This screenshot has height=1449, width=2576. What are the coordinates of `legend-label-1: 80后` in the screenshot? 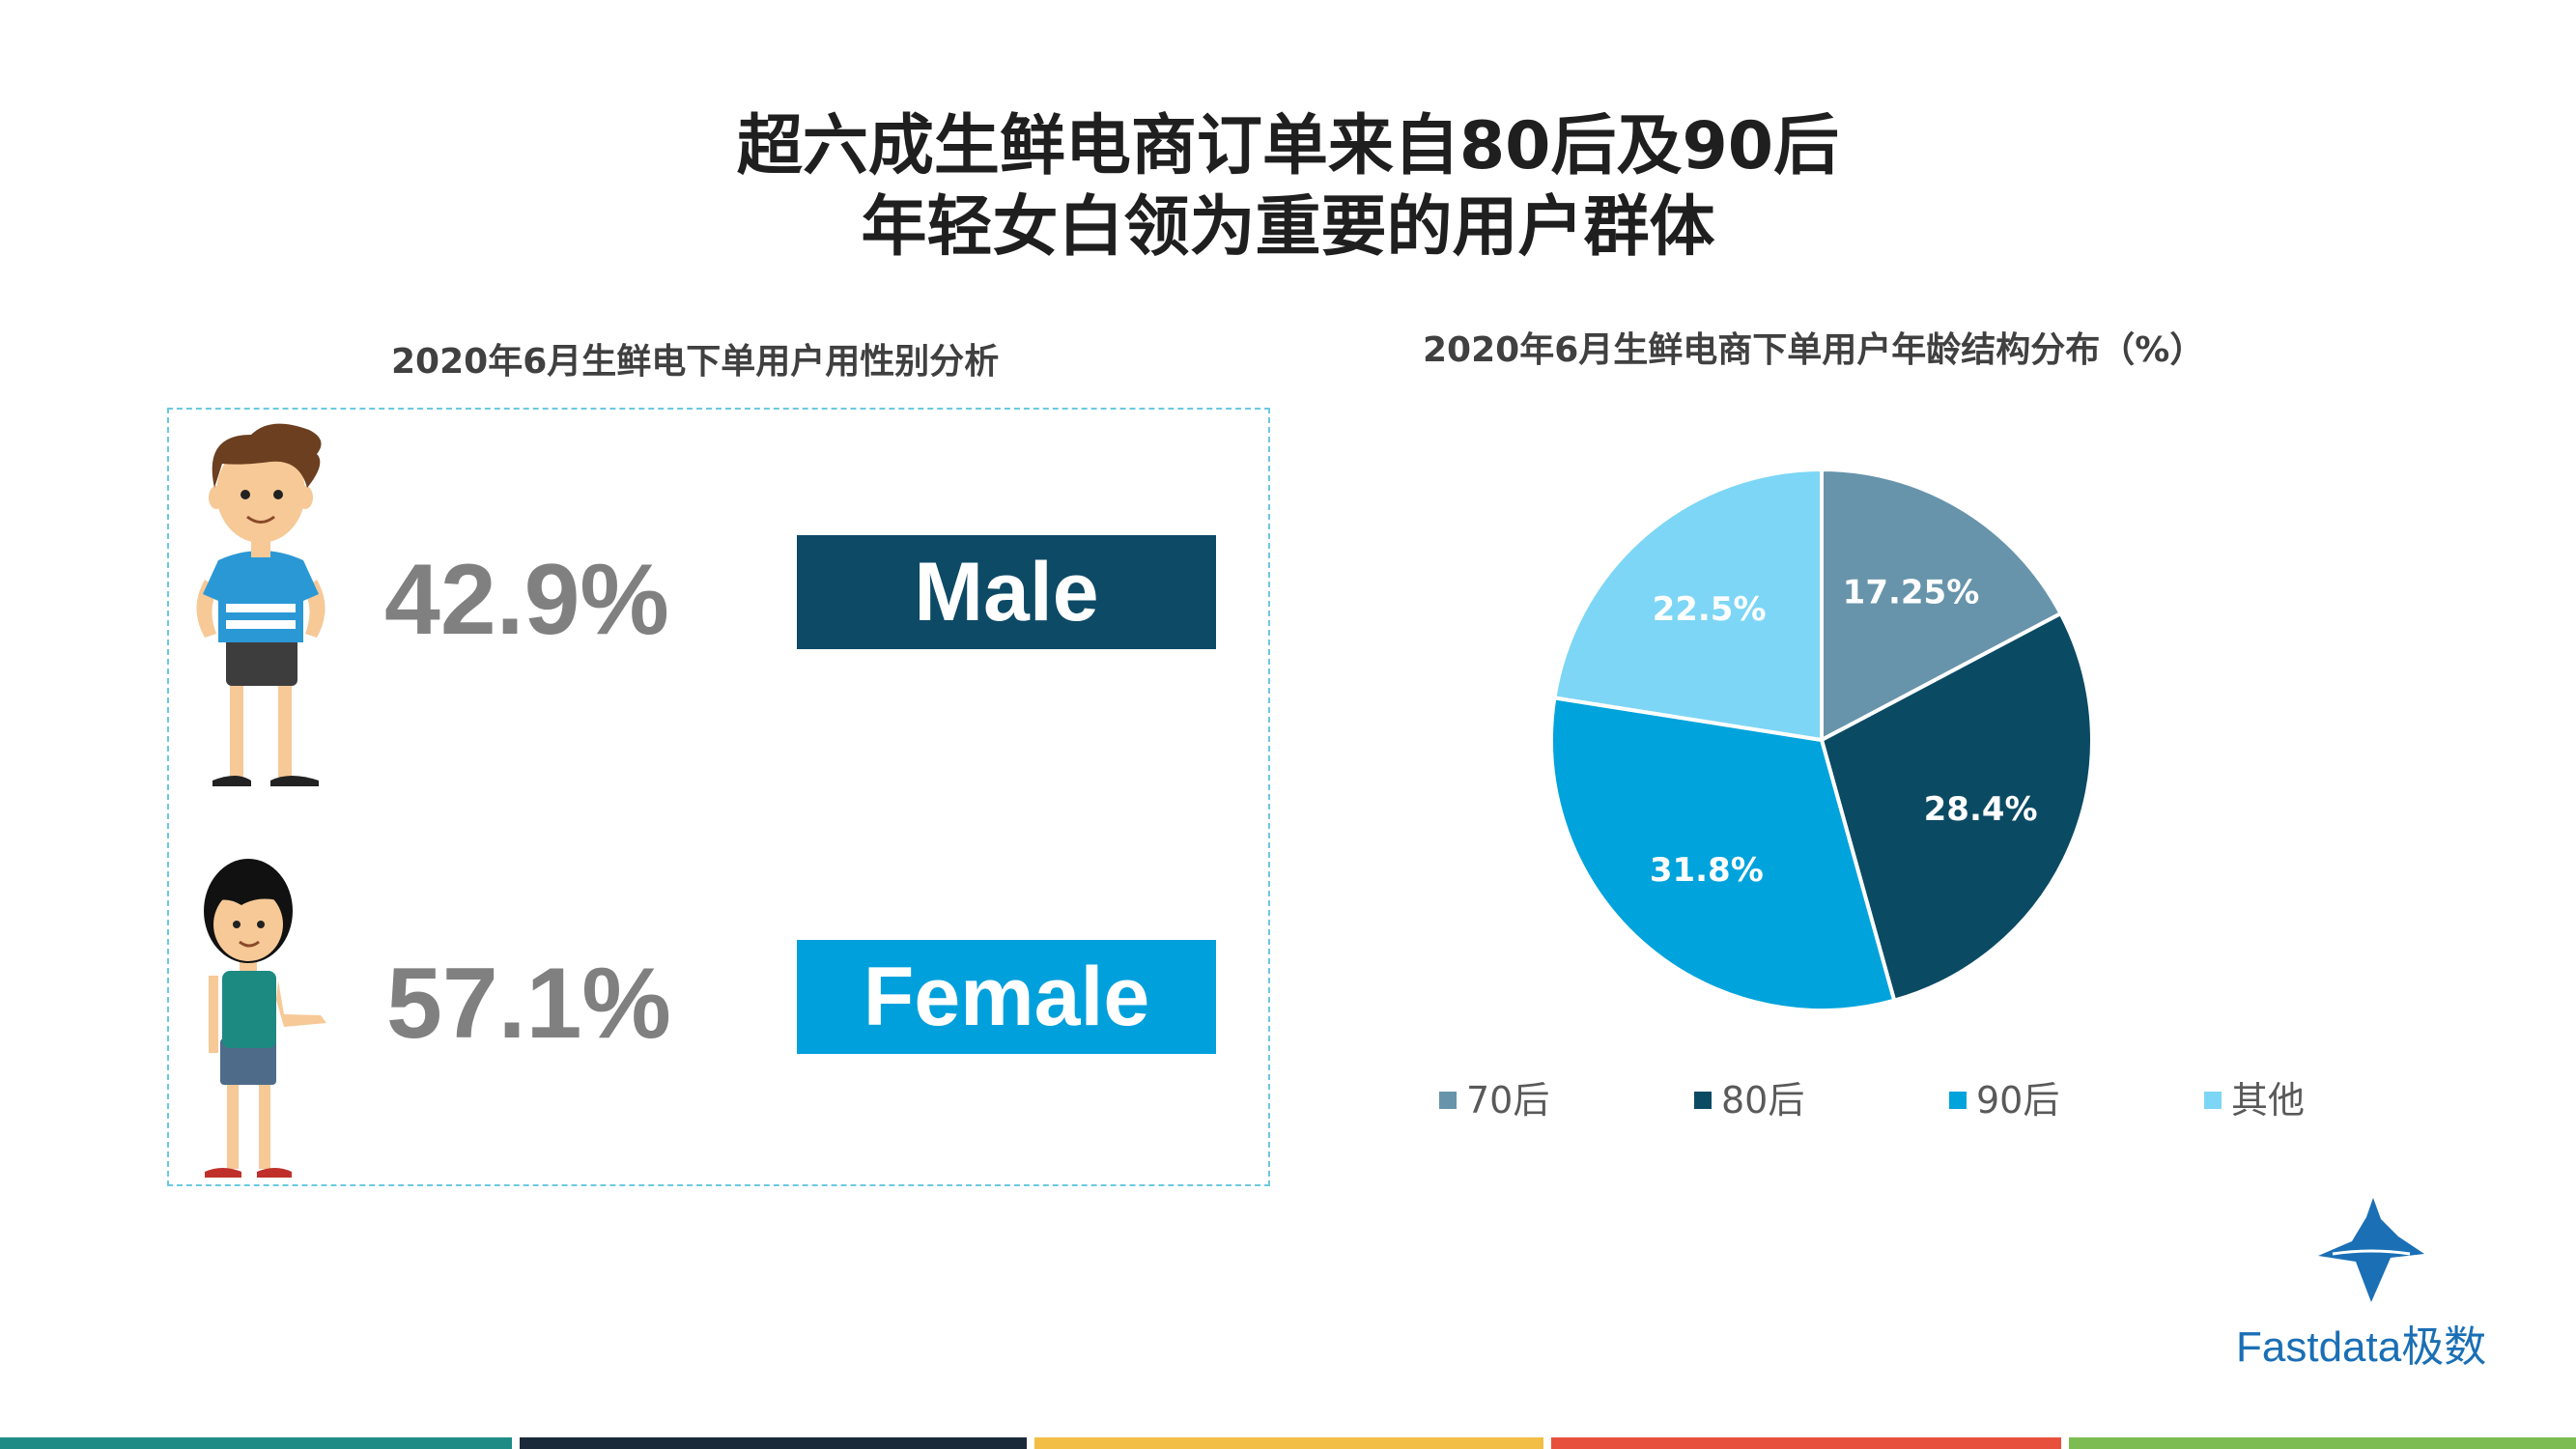 It's located at (1763, 1100).